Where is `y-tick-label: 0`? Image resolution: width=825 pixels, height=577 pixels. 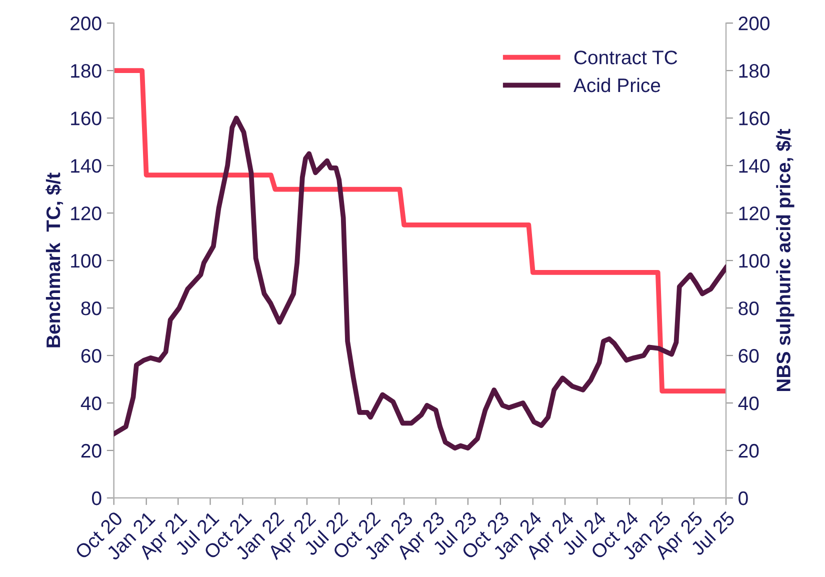 y-tick-label: 0 is located at coordinates (97, 498).